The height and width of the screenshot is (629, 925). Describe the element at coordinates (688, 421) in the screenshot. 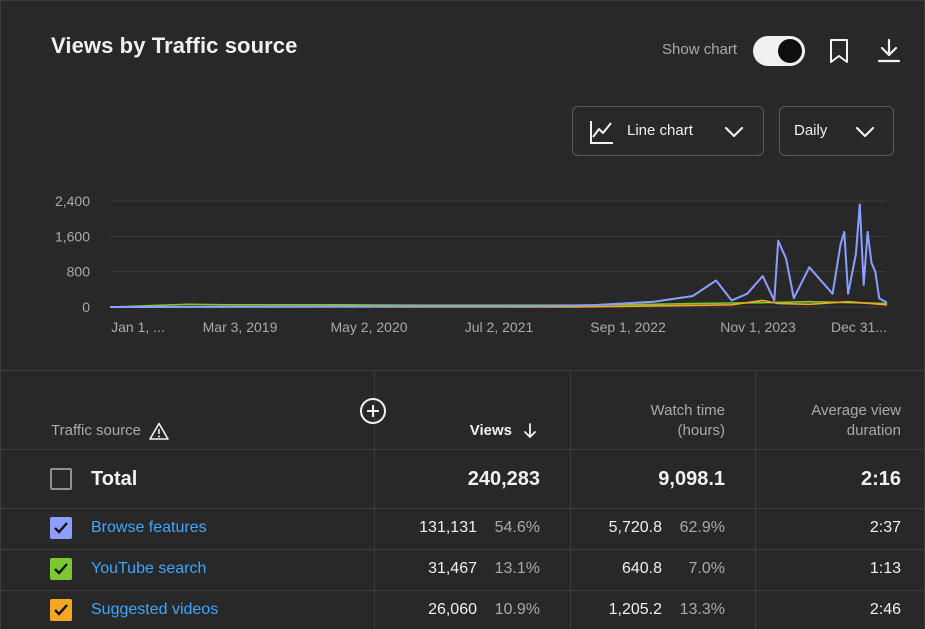

I see `column-header-watch-time: Watch time (hours)` at that location.